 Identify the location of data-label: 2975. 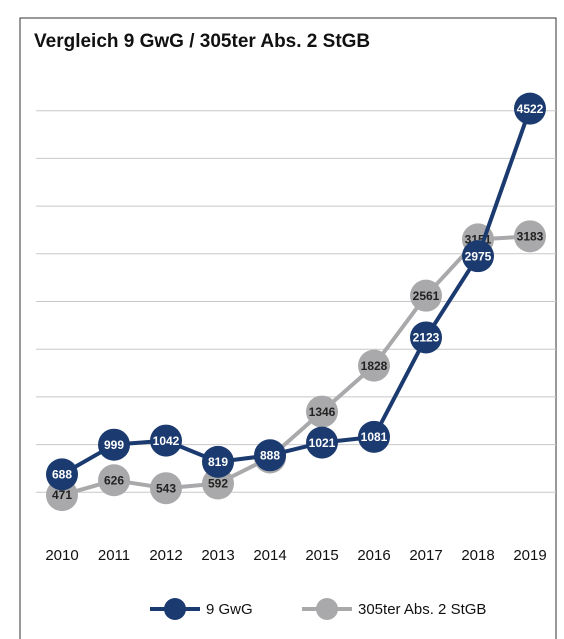
(478, 256).